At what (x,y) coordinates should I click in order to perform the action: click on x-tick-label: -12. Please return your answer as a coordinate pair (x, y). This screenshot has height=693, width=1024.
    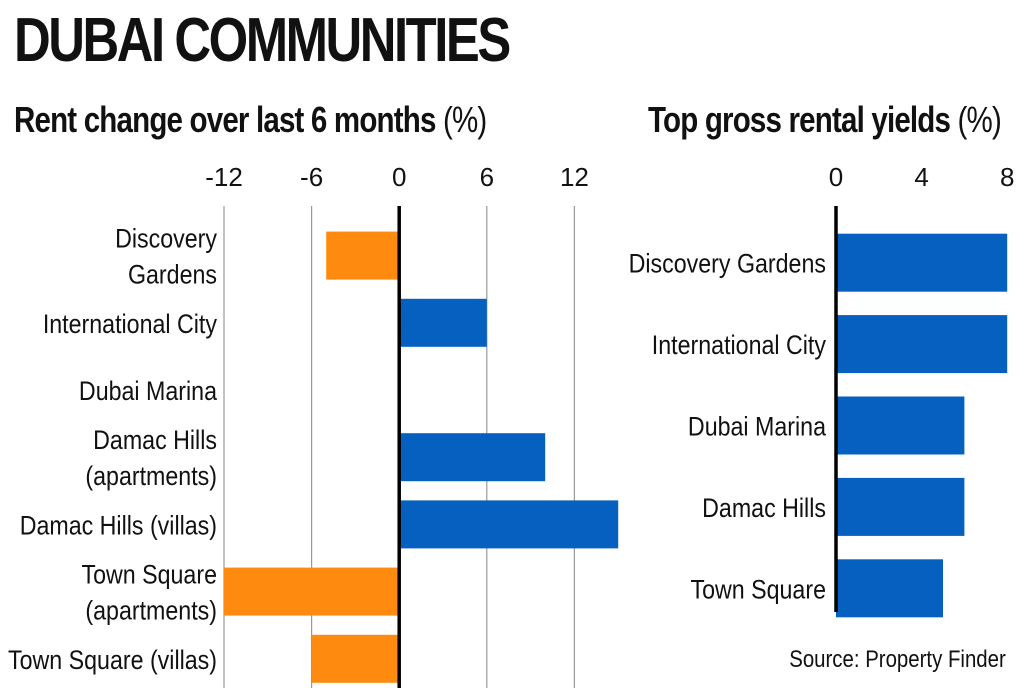
    Looking at the image, I should click on (224, 177).